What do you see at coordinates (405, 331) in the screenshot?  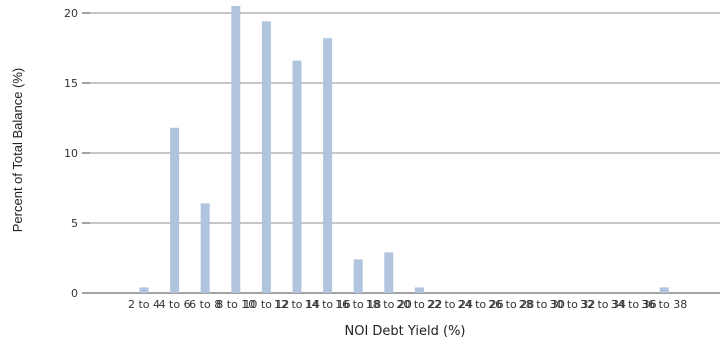 I see `x-axis-label: NOI Debt Yield (%)` at bounding box center [405, 331].